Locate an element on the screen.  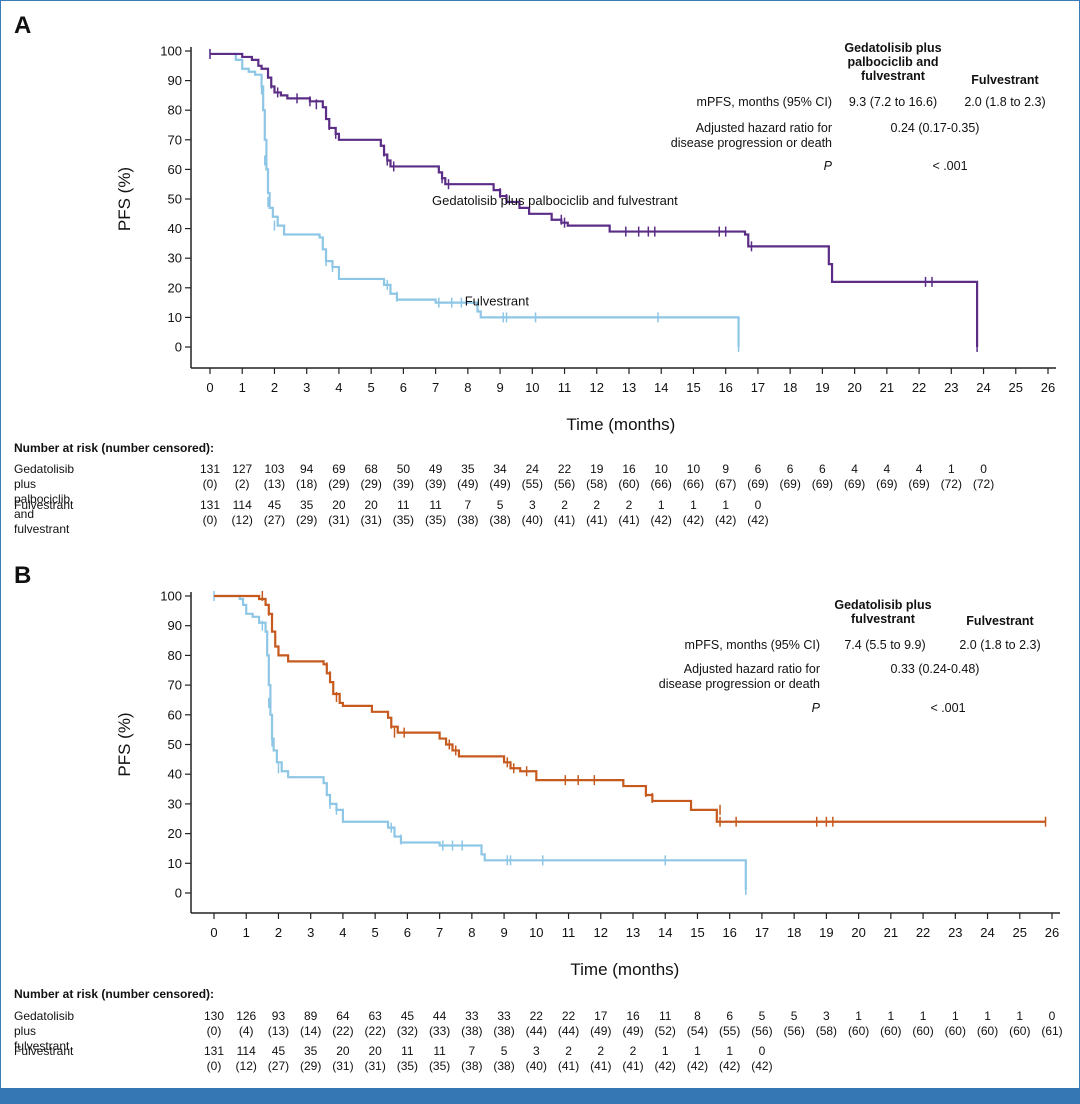
y-tick-label: 90 is located at coordinates (175, 625).